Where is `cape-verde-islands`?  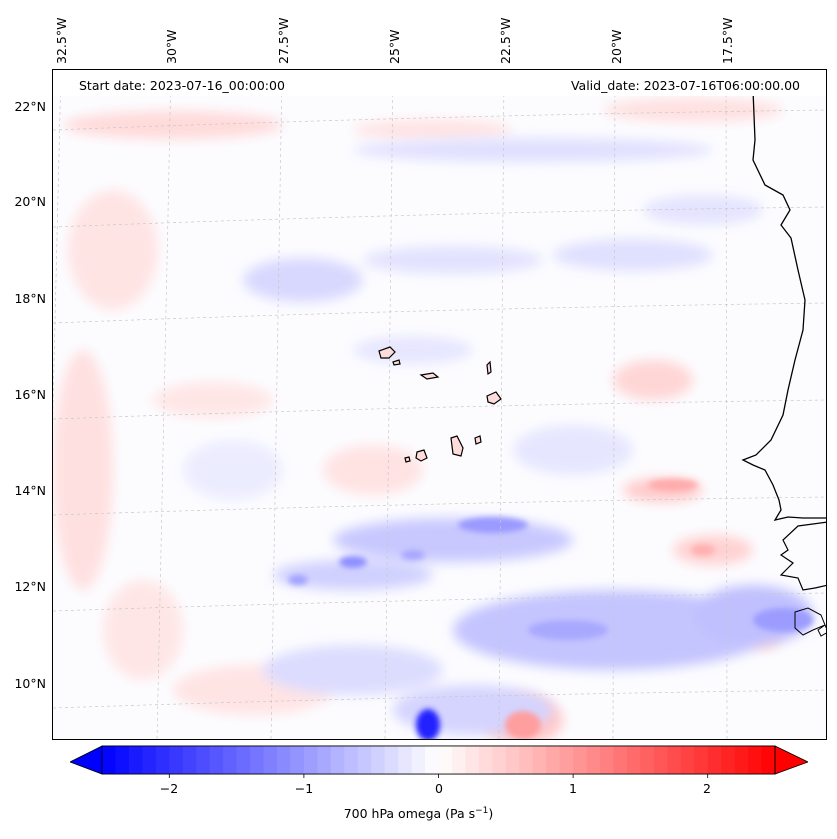 cape-verde-islands is located at coordinates (440, 404).